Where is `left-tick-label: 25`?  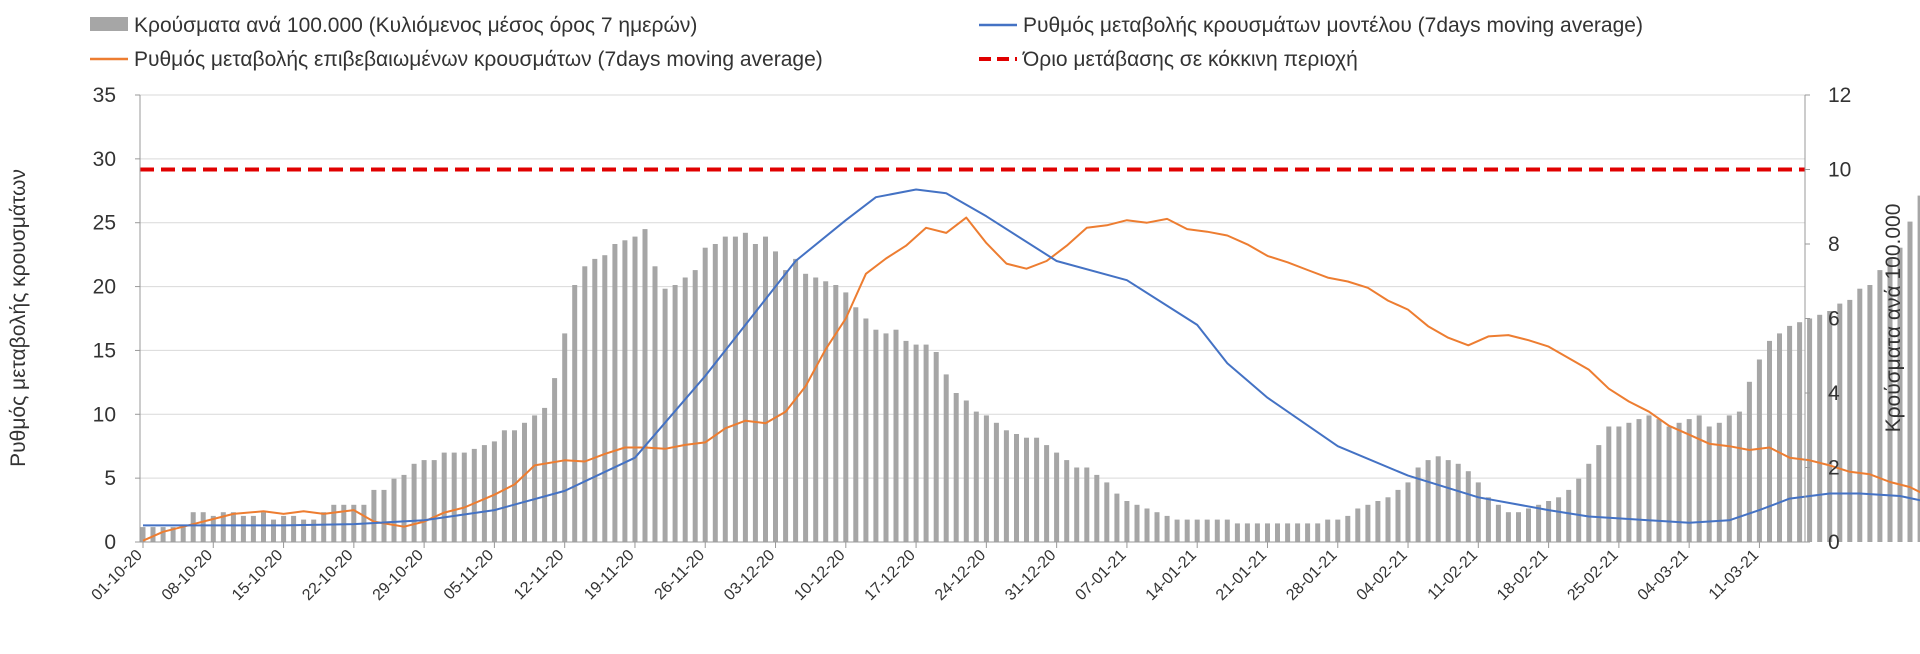
left-tick-label: 25 is located at coordinates (104, 223).